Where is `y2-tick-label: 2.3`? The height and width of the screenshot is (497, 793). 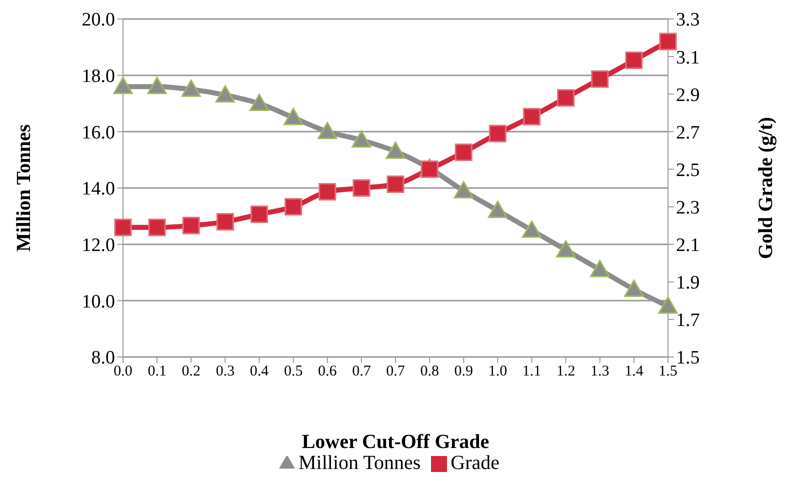 y2-tick-label: 2.3 is located at coordinates (688, 208).